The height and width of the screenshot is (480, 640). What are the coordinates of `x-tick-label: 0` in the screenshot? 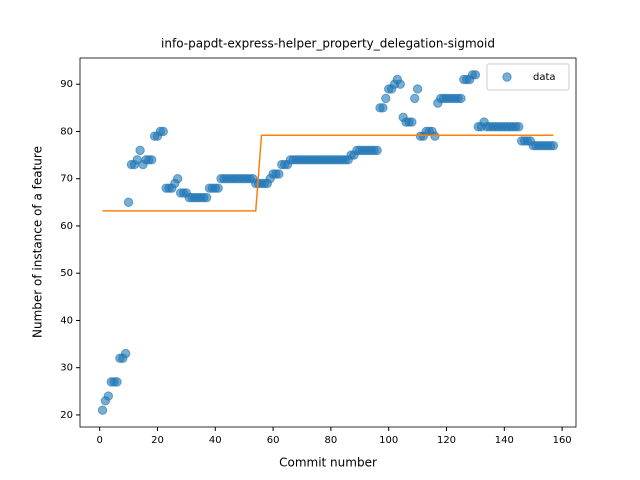 It's located at (99, 440).